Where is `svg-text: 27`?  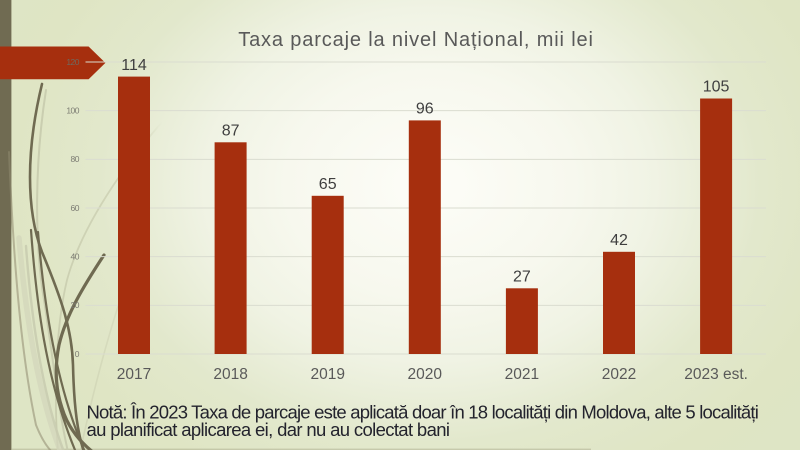
svg-text: 27 is located at coordinates (522, 277).